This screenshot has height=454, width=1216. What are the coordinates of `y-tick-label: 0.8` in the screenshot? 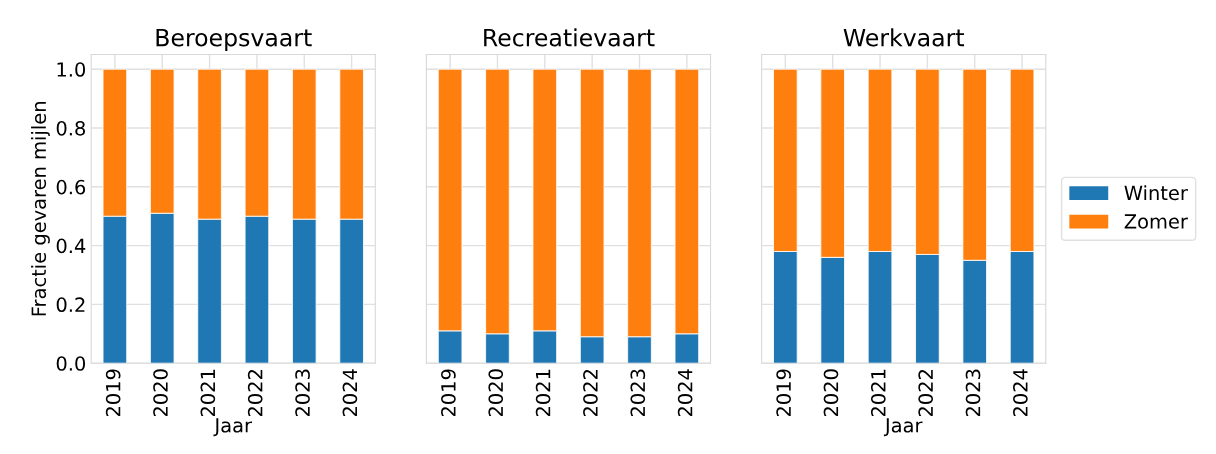 It's located at (71, 128).